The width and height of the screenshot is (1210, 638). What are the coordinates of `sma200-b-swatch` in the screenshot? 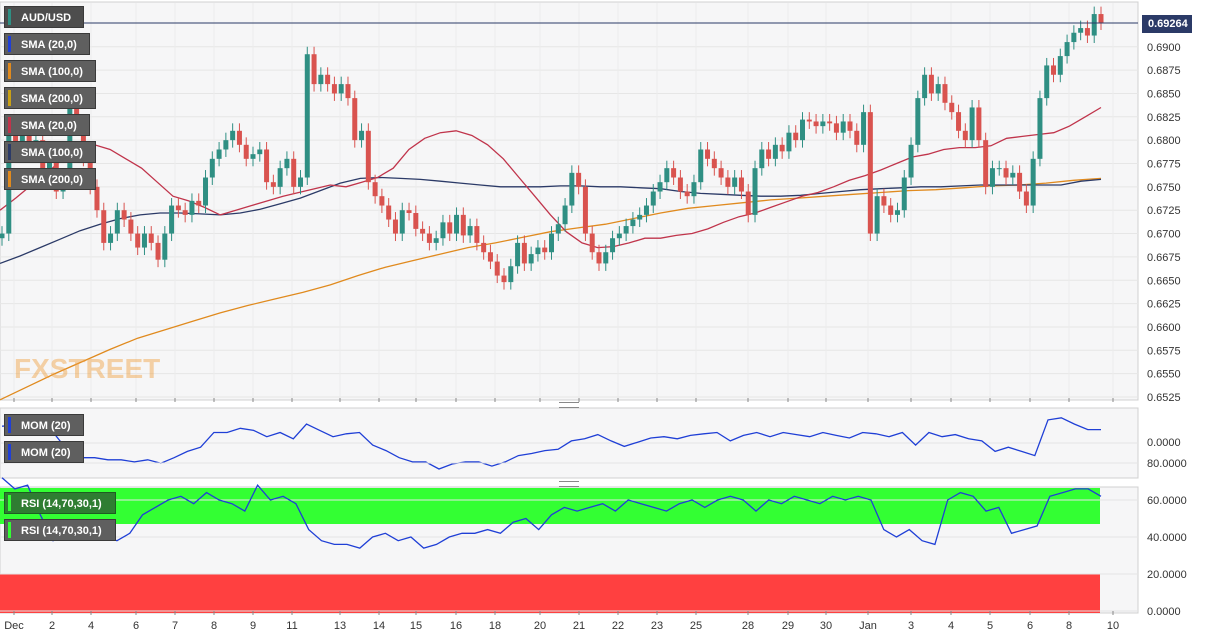 It's located at (9, 179).